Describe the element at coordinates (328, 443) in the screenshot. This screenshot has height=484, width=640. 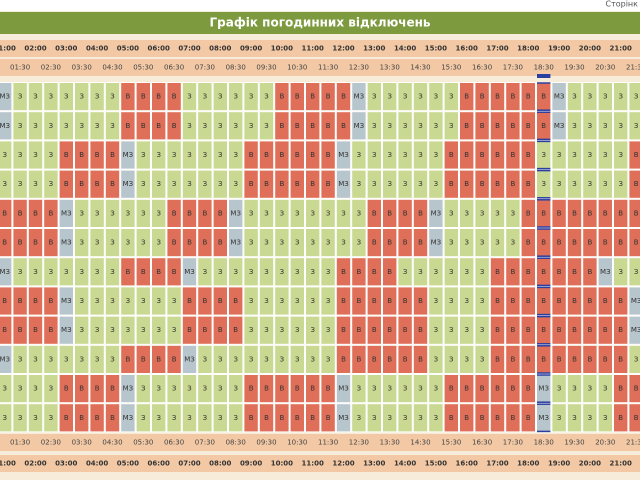
I see `half-hour-label: 11:30` at that location.